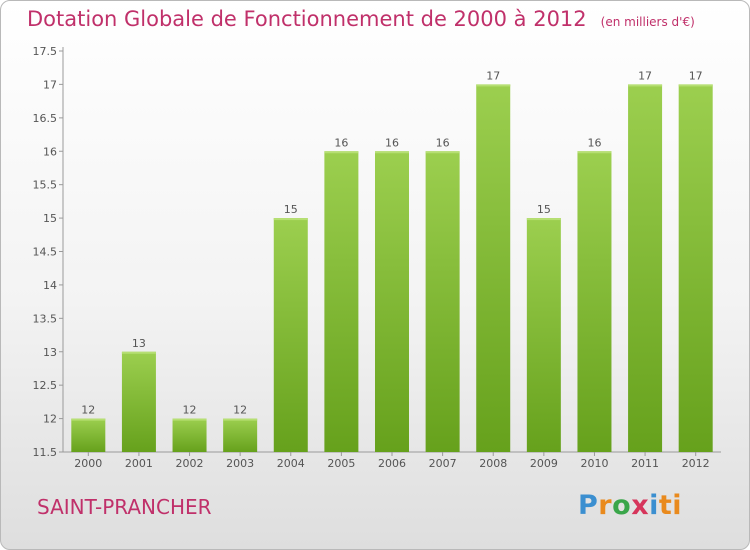 Image resolution: width=750 pixels, height=550 pixels. What do you see at coordinates (190, 463) in the screenshot?
I see `x-tick-label-2002: 2002` at bounding box center [190, 463].